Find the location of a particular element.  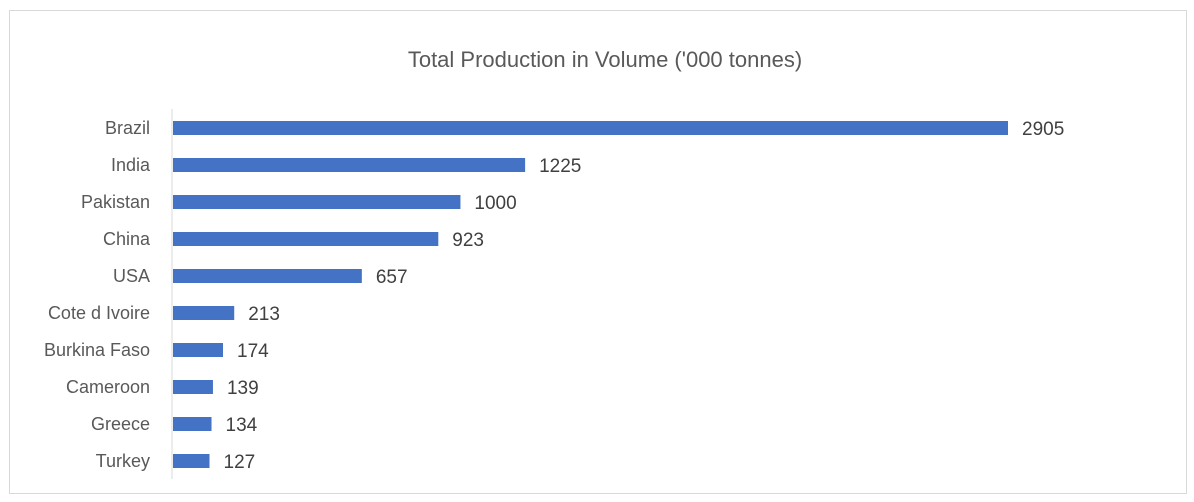

category-label: Cameroon is located at coordinates (108, 387).